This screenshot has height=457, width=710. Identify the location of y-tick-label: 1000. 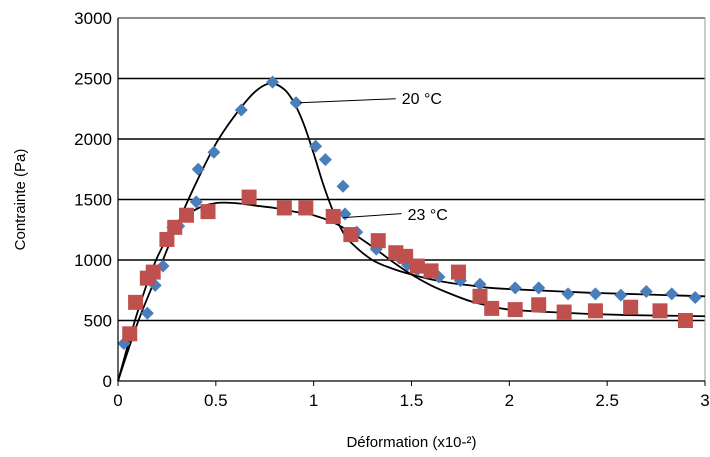
(93, 260).